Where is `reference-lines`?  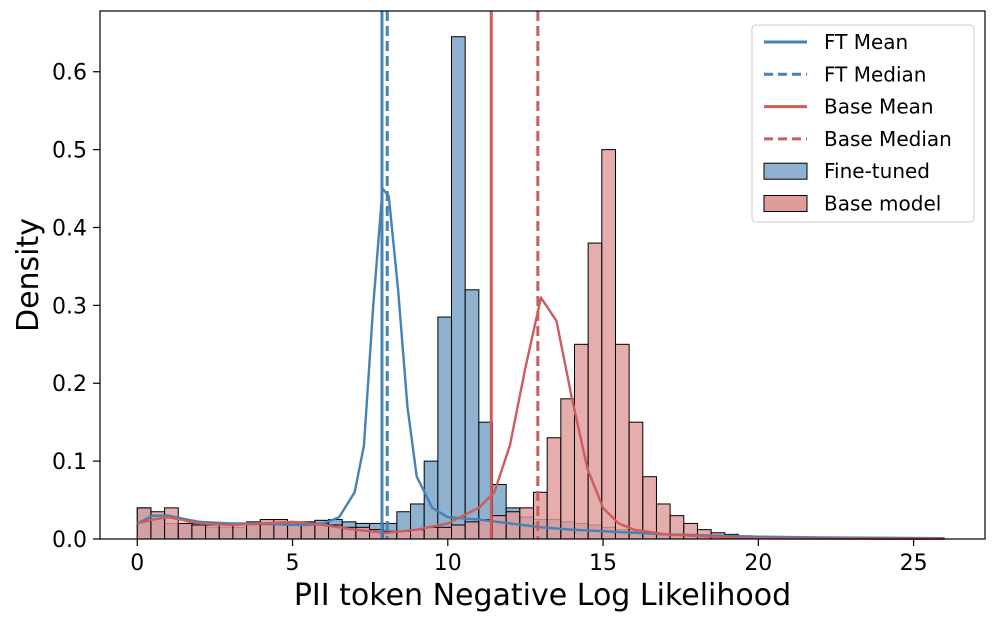 reference-lines is located at coordinates (460, 275).